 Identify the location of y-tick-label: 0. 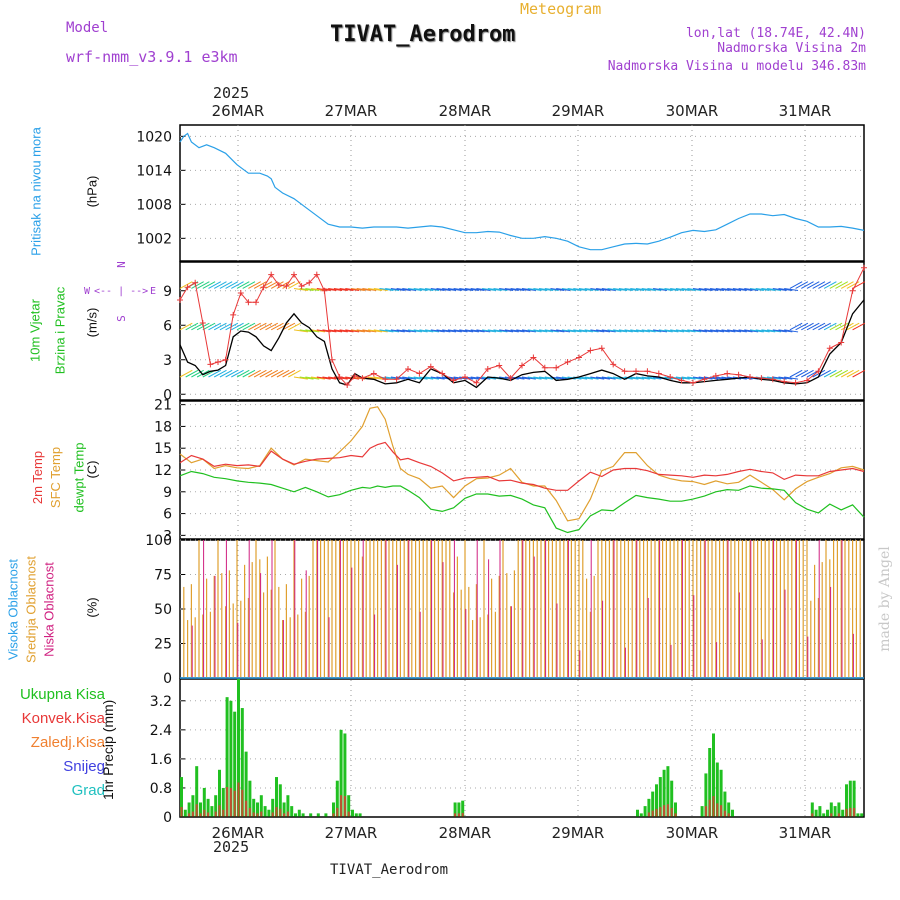
(167, 395).